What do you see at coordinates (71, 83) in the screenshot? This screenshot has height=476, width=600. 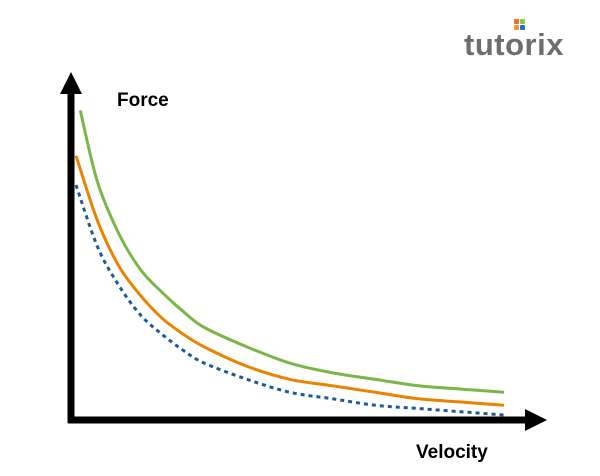 I see `y-axis-arrowhead` at bounding box center [71, 83].